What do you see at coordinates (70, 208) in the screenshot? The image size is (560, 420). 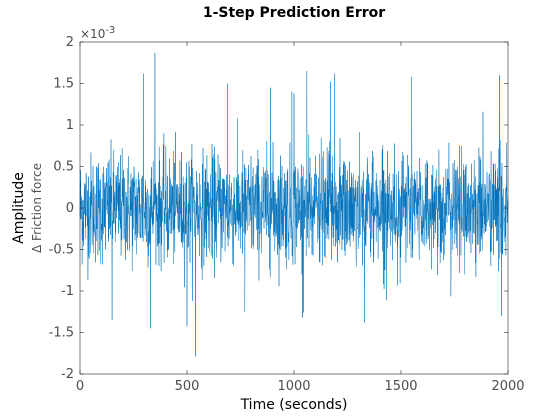 I see `y-tick-label: 0` at bounding box center [70, 208].